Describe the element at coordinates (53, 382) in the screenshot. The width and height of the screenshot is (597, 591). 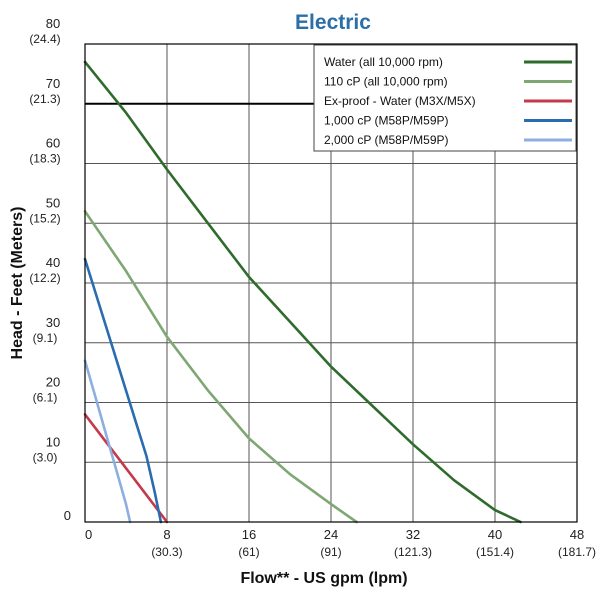
I see `y-tick-label: 20` at that location.